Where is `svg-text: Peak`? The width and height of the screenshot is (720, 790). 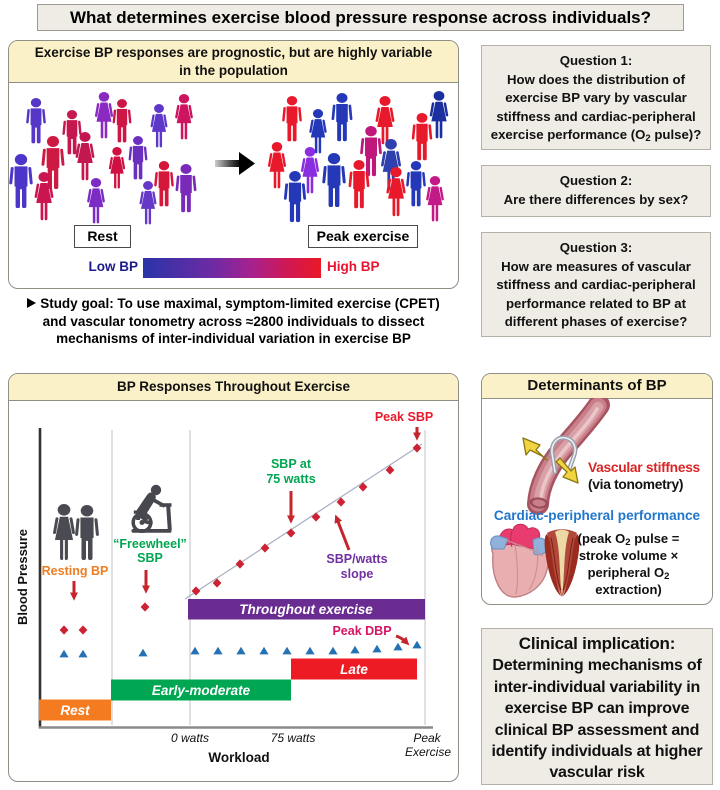
svg-text: Peak is located at coordinates (427, 738).